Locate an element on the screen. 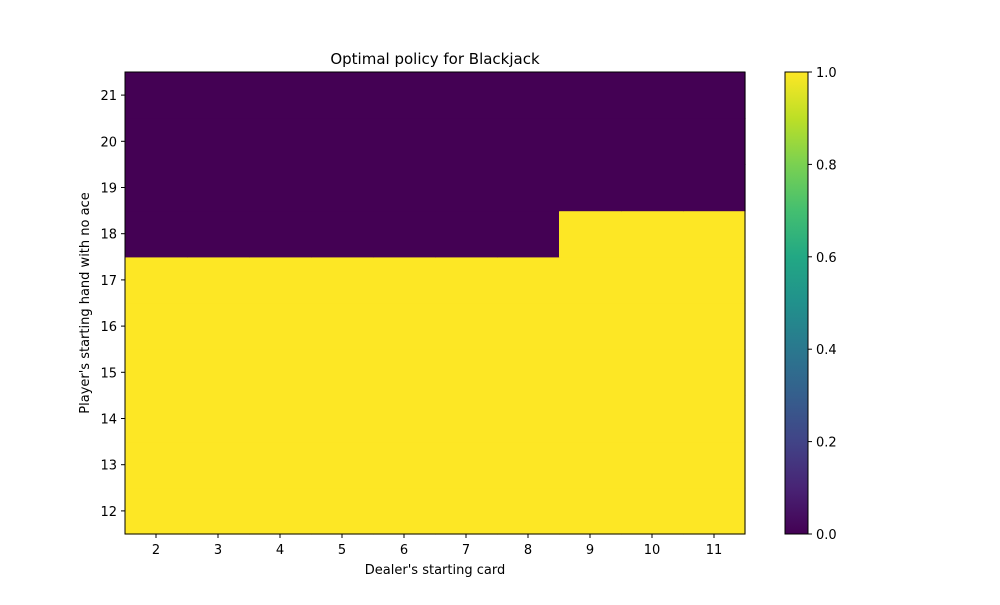 The height and width of the screenshot is (605, 1000). x-tick-label: 8 is located at coordinates (528, 550).